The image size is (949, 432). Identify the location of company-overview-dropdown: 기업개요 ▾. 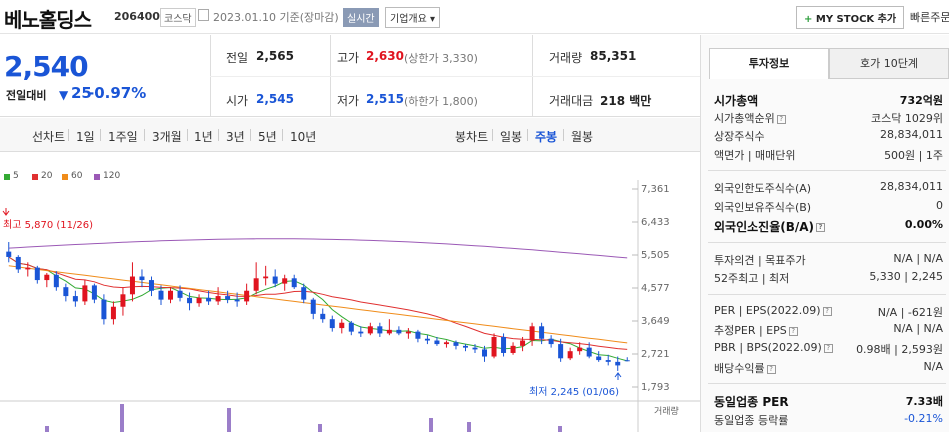
(412, 17).